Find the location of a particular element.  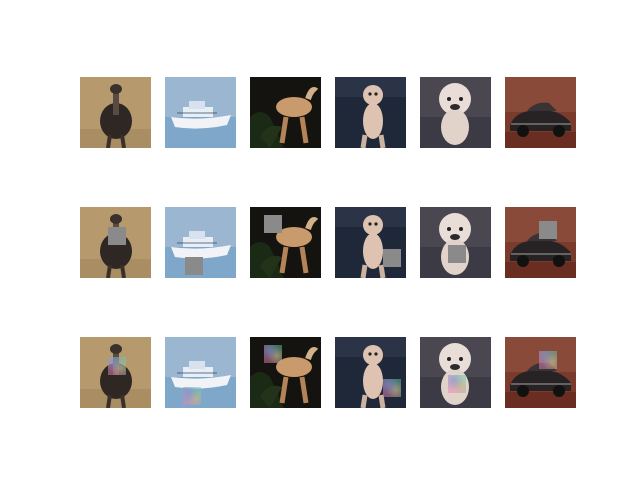

ostrich-image is located at coordinates (115, 112).